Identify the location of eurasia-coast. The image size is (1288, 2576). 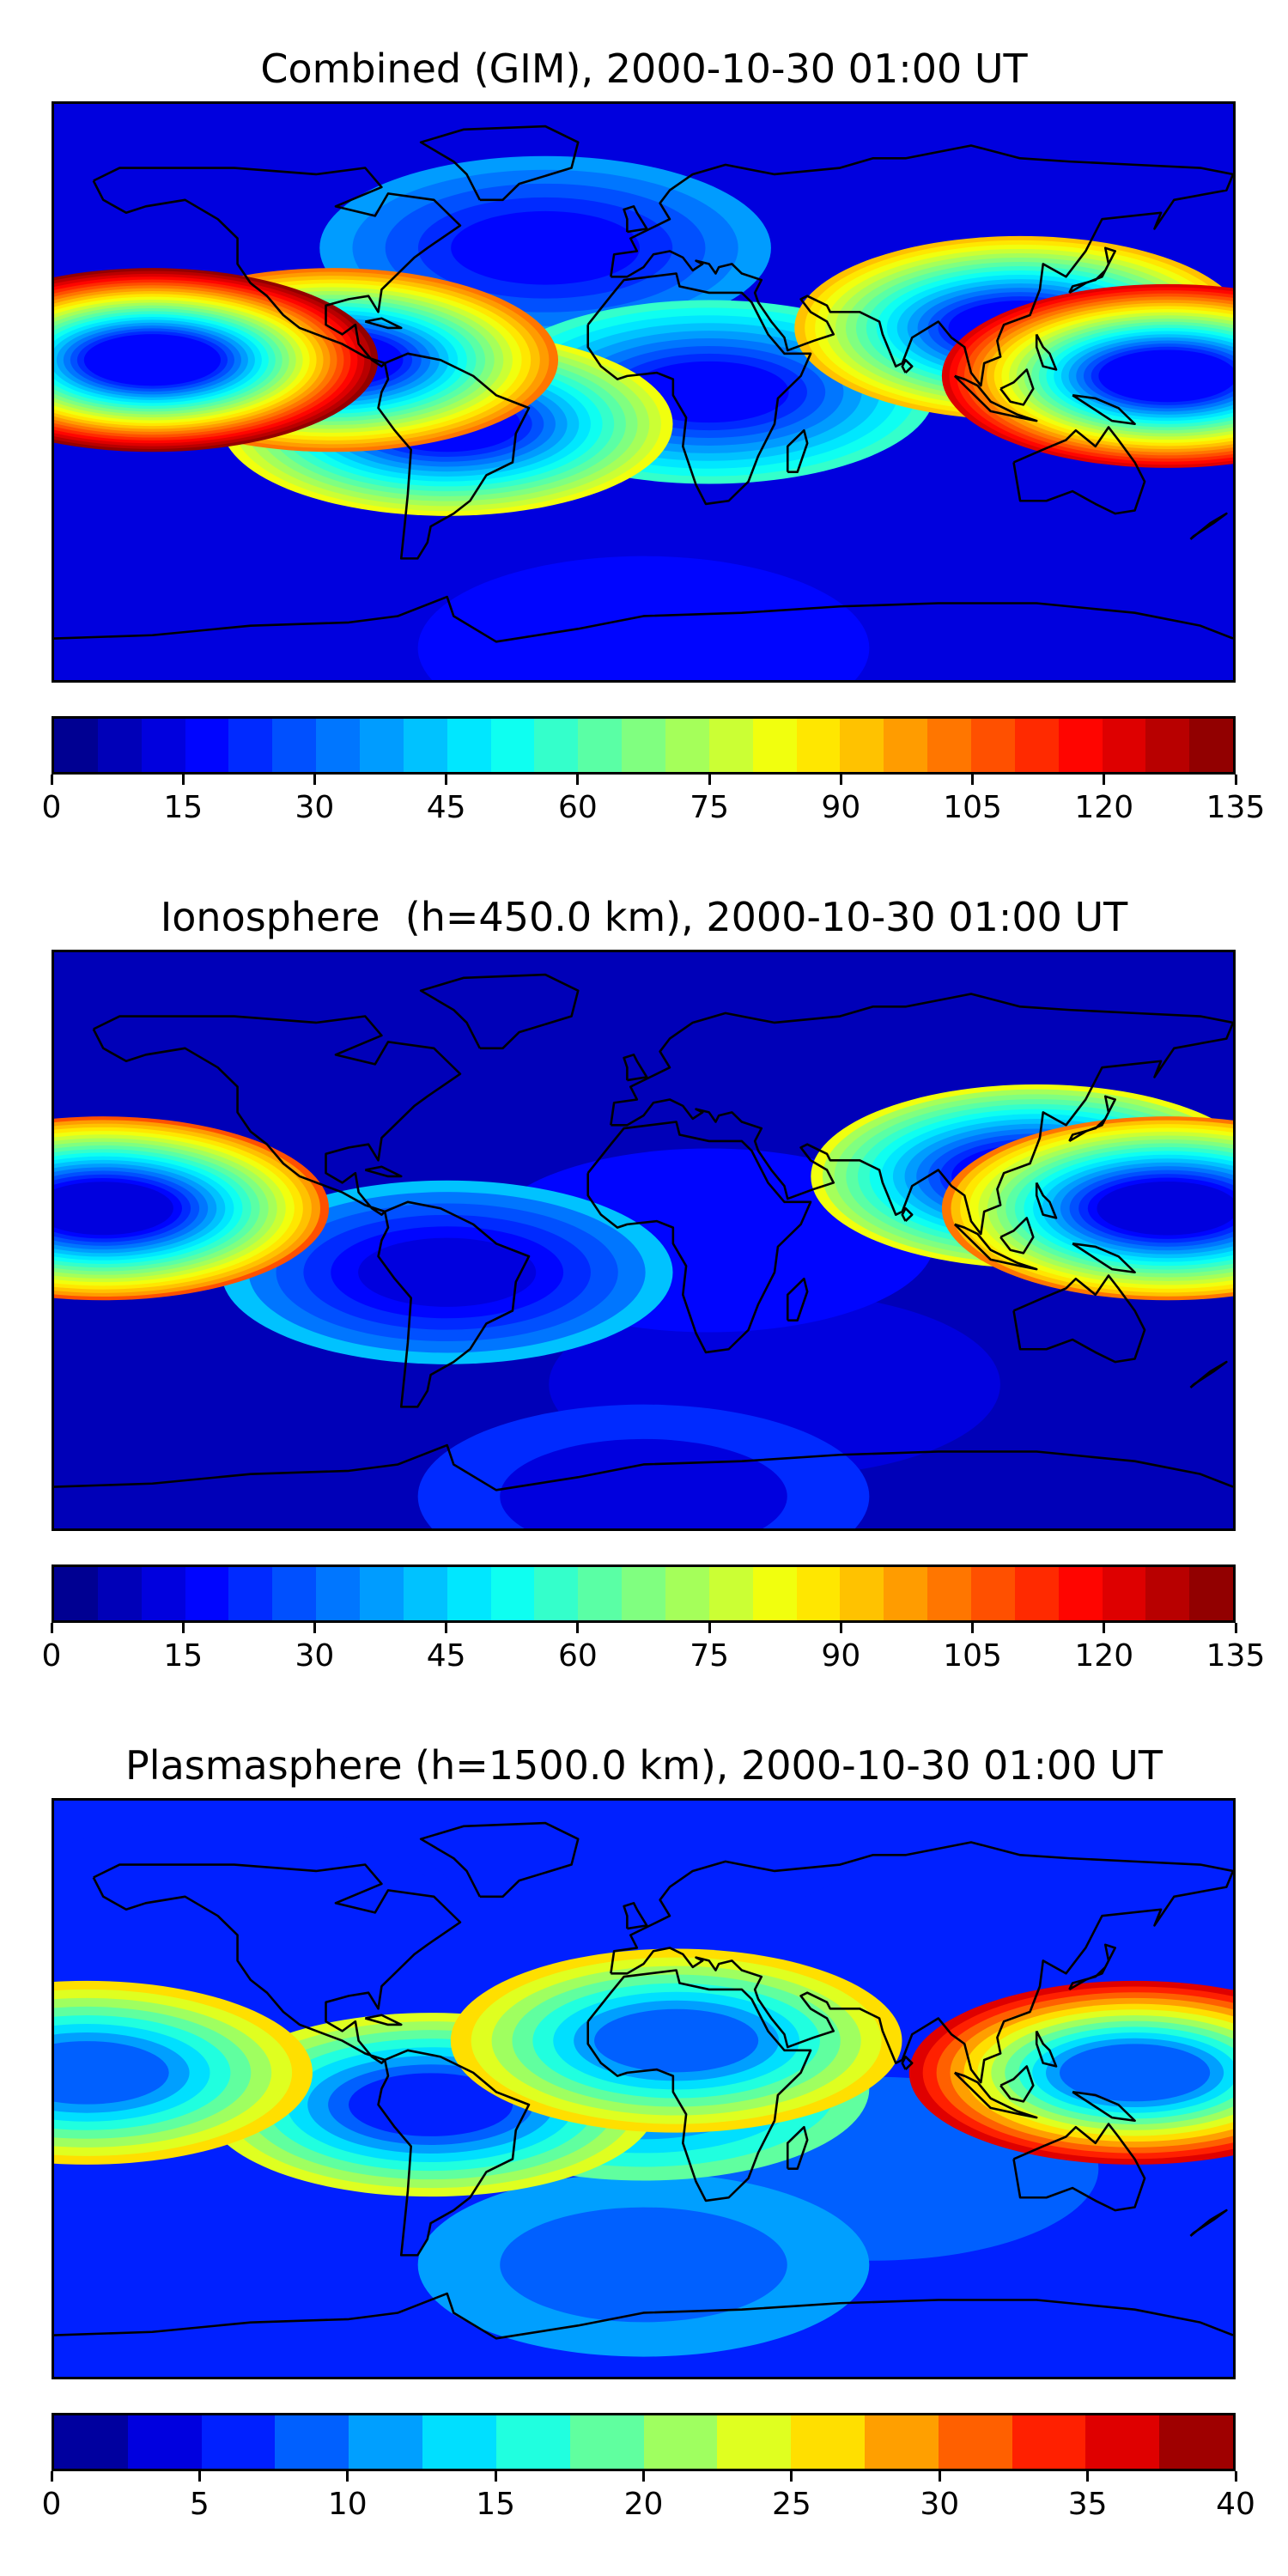
(921, 265).